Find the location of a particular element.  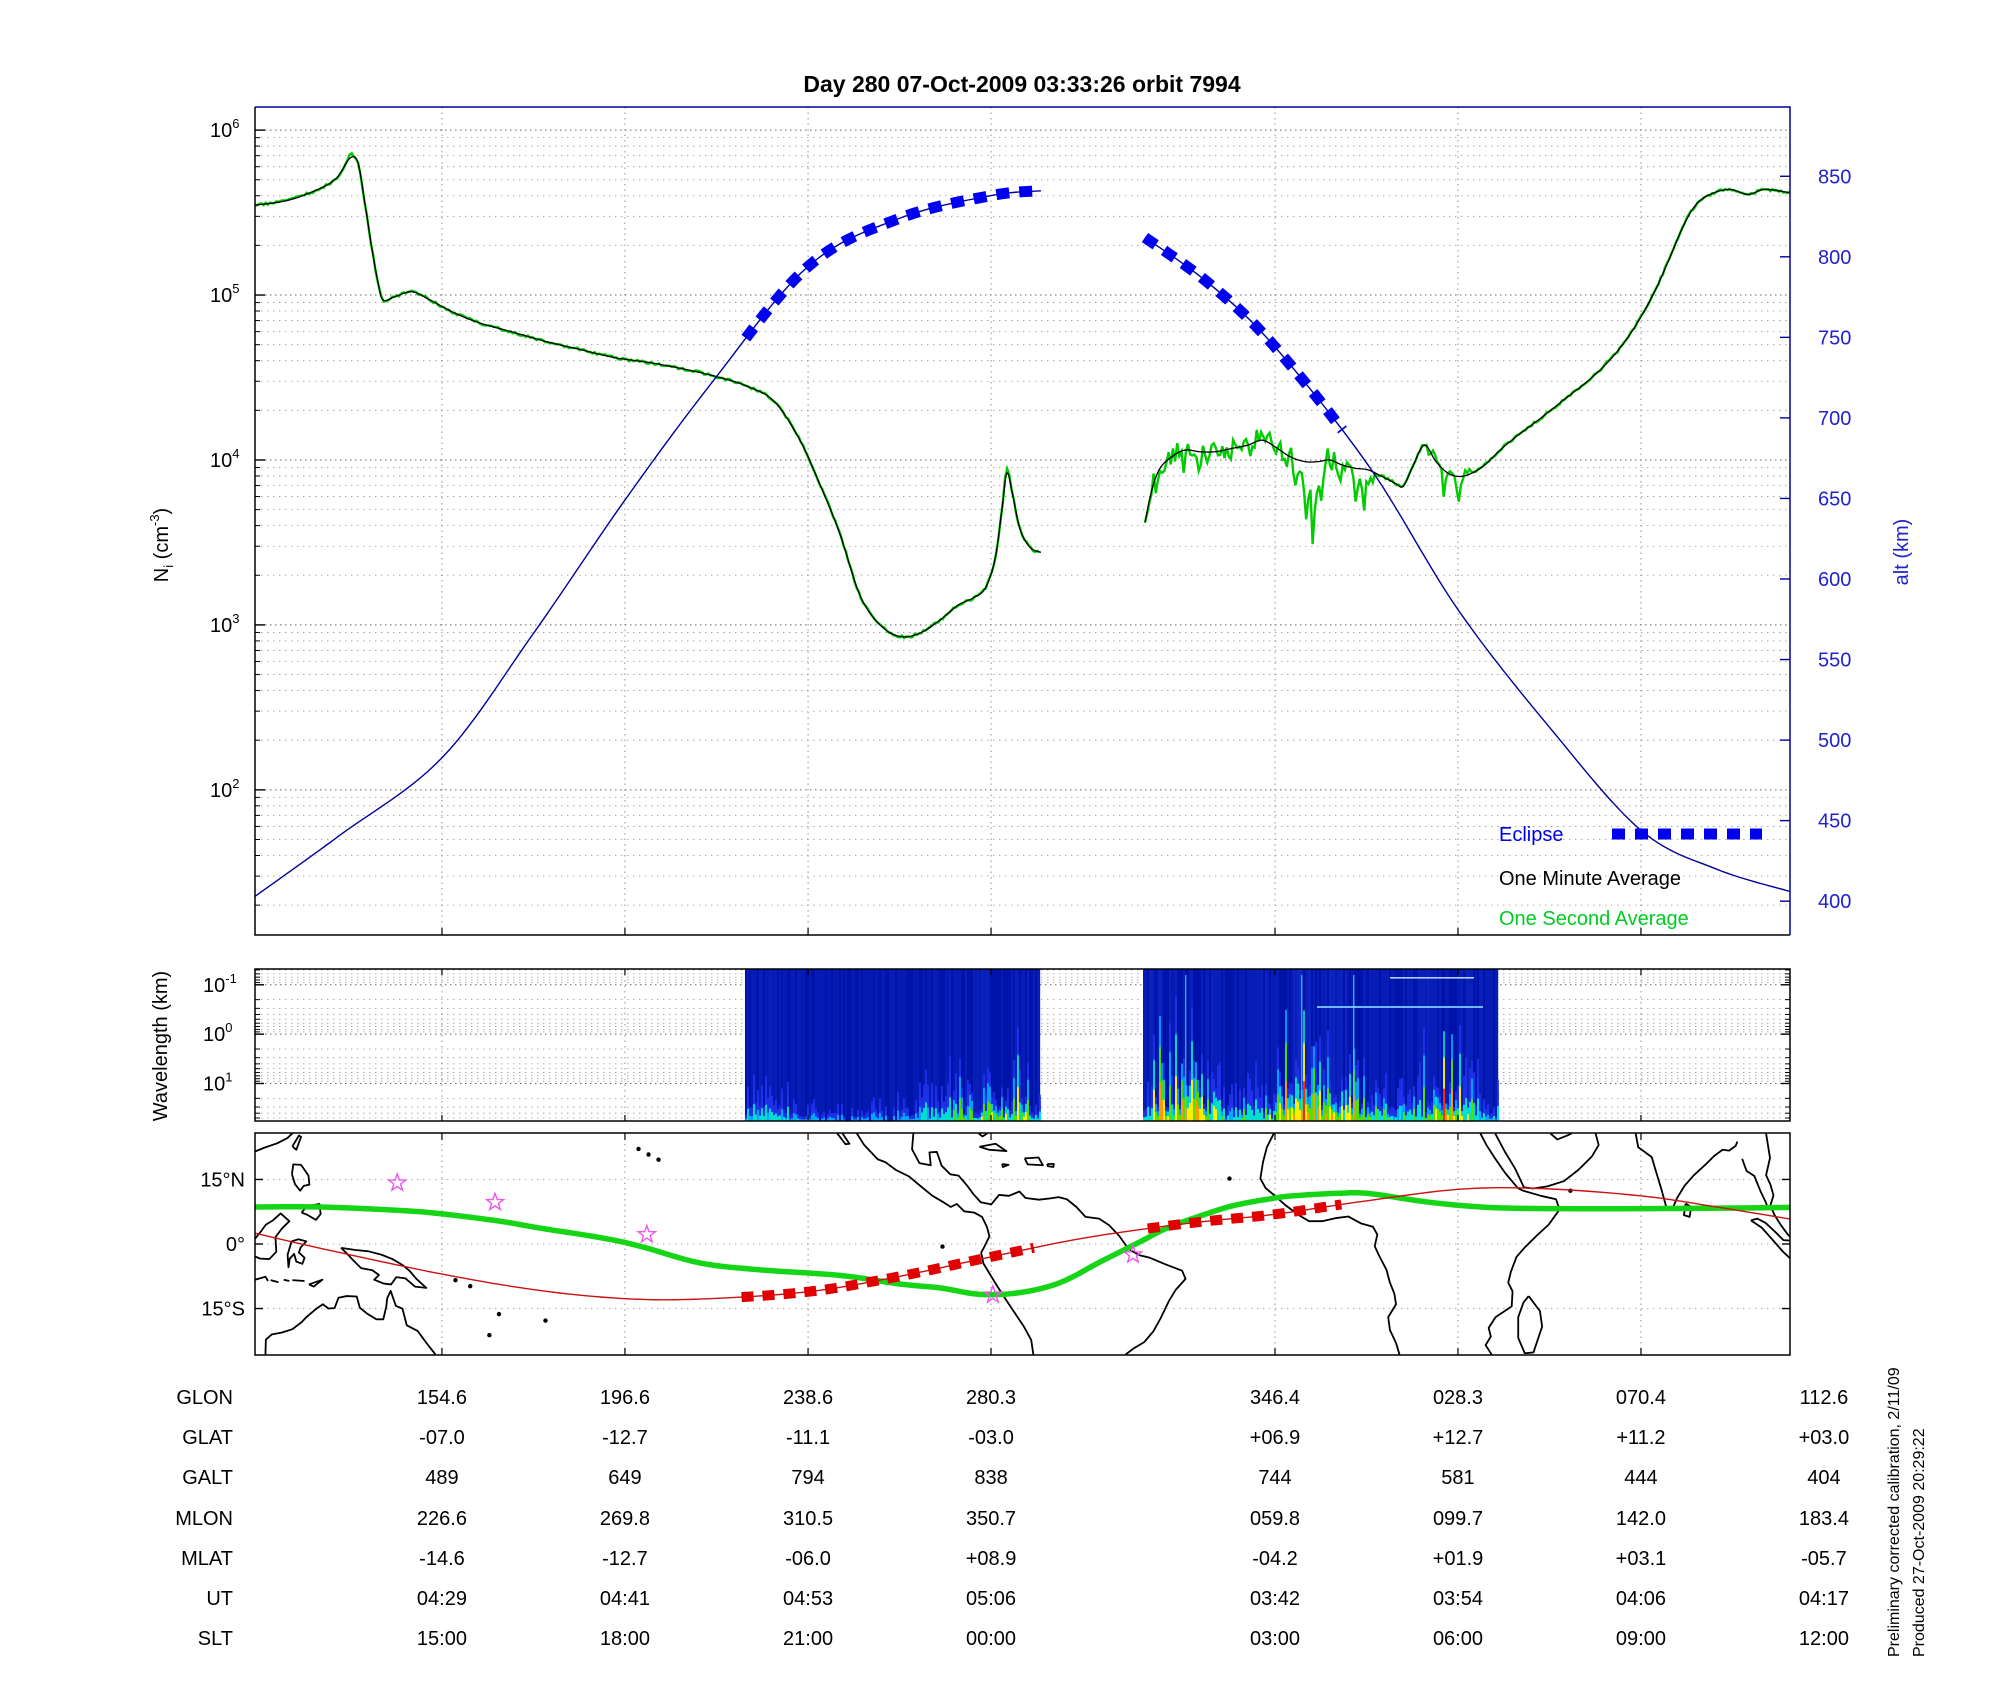

altitude-tick-label: 450 is located at coordinates (1834, 822).